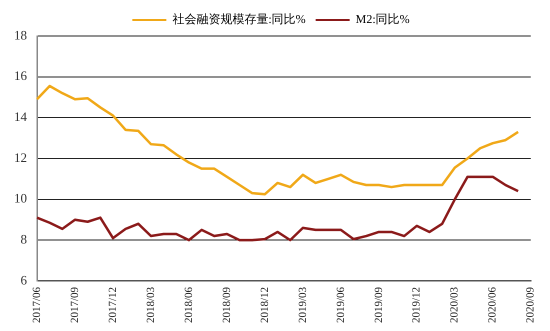 The width and height of the screenshot is (550, 331). I want to click on y-tick-label: 10, so click(20, 198).